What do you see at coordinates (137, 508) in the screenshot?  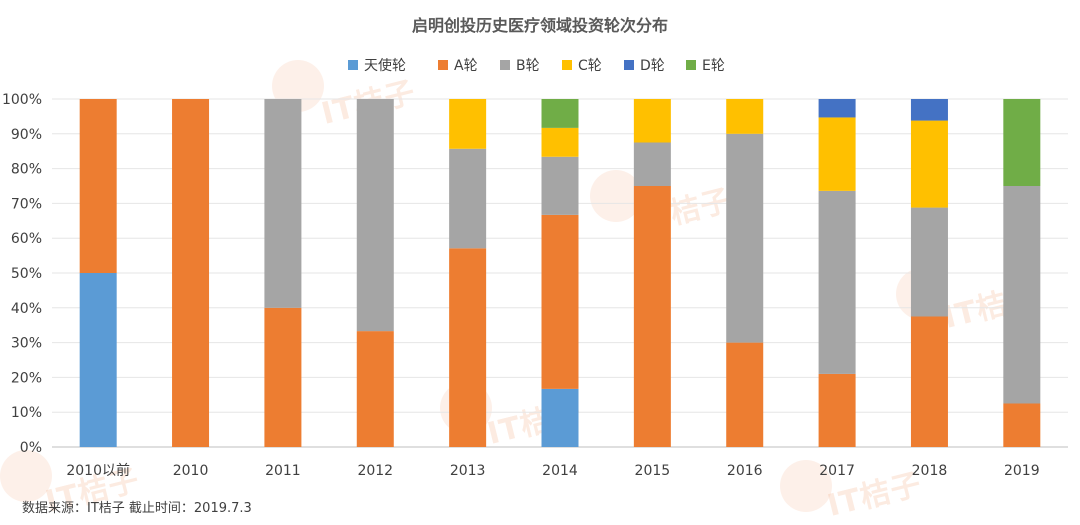 I see `data-source-note: 数据来源：IT桔子 截止时间：2019.7.3` at bounding box center [137, 508].